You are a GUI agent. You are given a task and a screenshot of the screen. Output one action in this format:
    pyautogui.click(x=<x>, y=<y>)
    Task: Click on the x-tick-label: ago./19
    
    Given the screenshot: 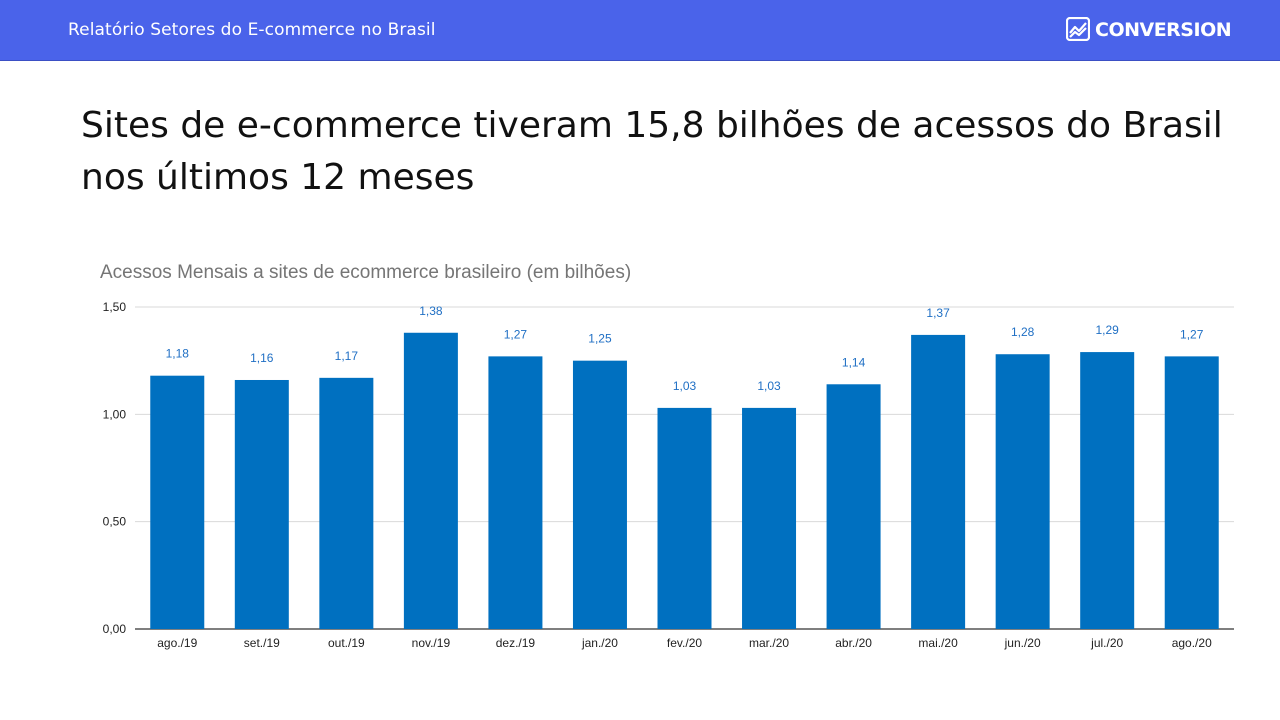 What is the action you would take?
    pyautogui.click(x=177, y=643)
    